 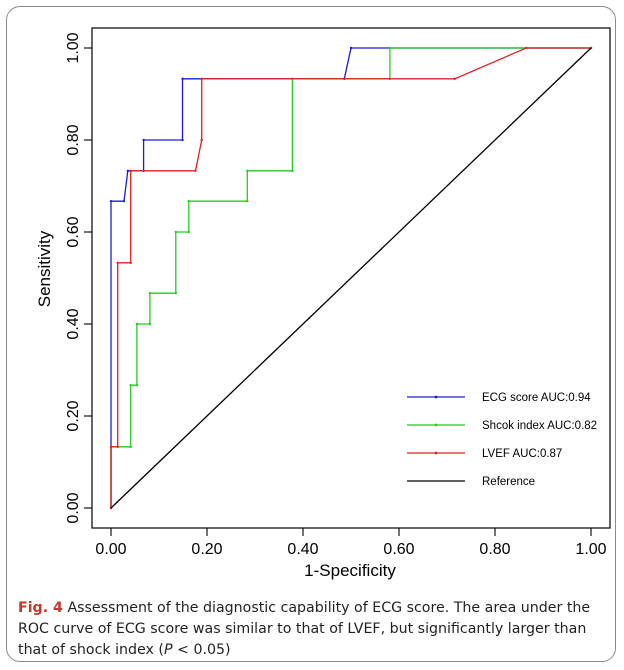 What do you see at coordinates (536, 398) in the screenshot?
I see `legend-label: ECG score AUC:0.94` at bounding box center [536, 398].